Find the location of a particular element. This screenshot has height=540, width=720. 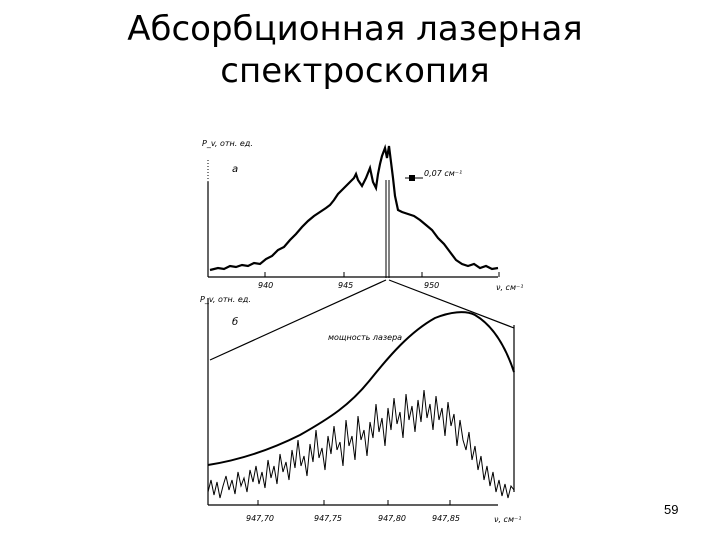

panel-a-letter: а is located at coordinates (235, 169).